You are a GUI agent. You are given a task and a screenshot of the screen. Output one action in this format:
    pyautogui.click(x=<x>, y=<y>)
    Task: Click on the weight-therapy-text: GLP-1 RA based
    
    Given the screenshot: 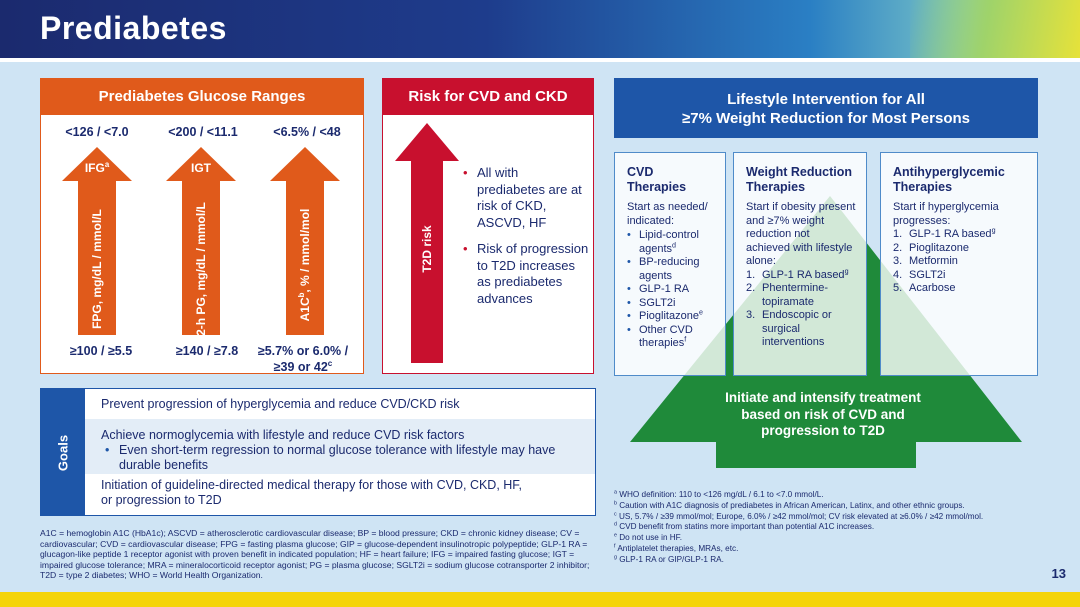 What is the action you would take?
    pyautogui.click(x=803, y=274)
    